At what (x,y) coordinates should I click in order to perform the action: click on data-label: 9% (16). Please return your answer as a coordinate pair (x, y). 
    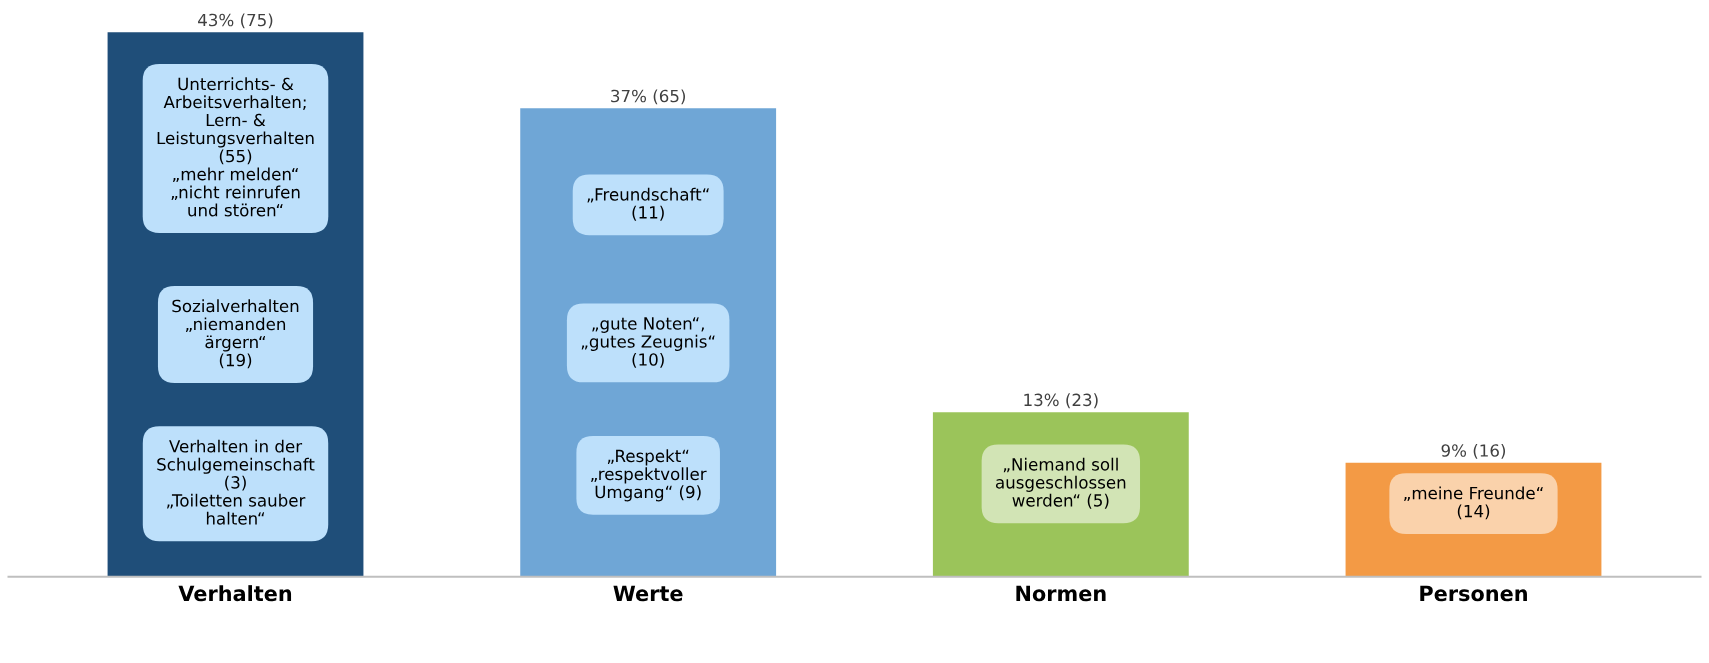
    Looking at the image, I should click on (1473, 451).